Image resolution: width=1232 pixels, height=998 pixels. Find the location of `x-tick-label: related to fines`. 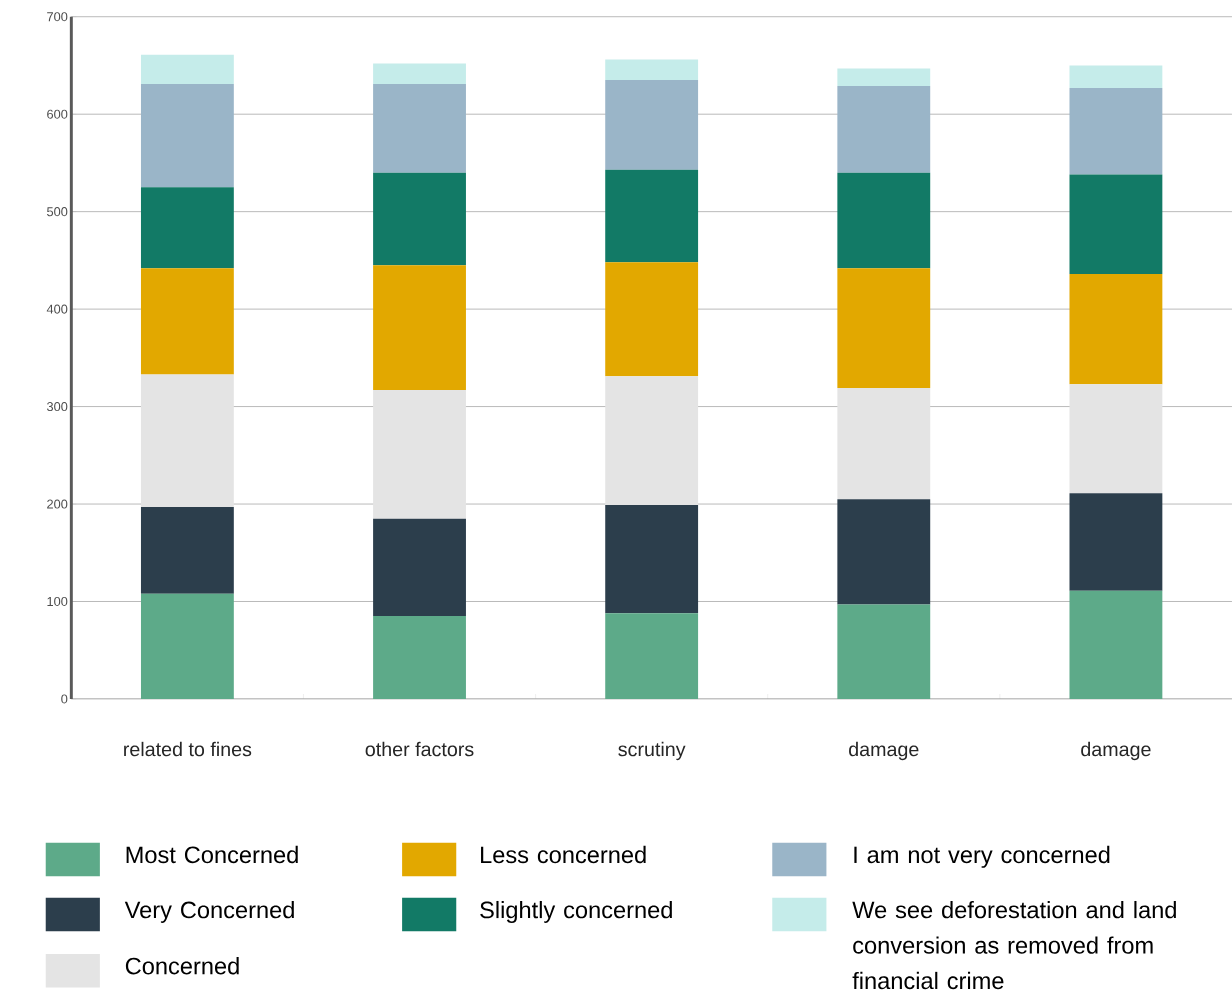

x-tick-label: related to fines is located at coordinates (188, 749).